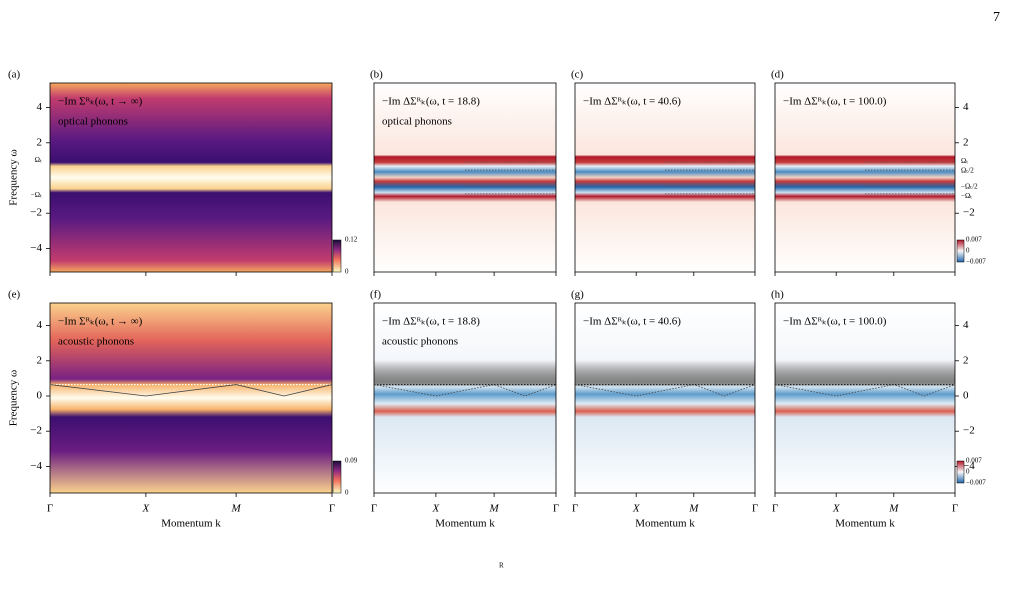 Image resolution: width=1012 pixels, height=593 pixels. Describe the element at coordinates (964, 161) in the screenshot. I see `omega-label-right: Ωₜ` at that location.